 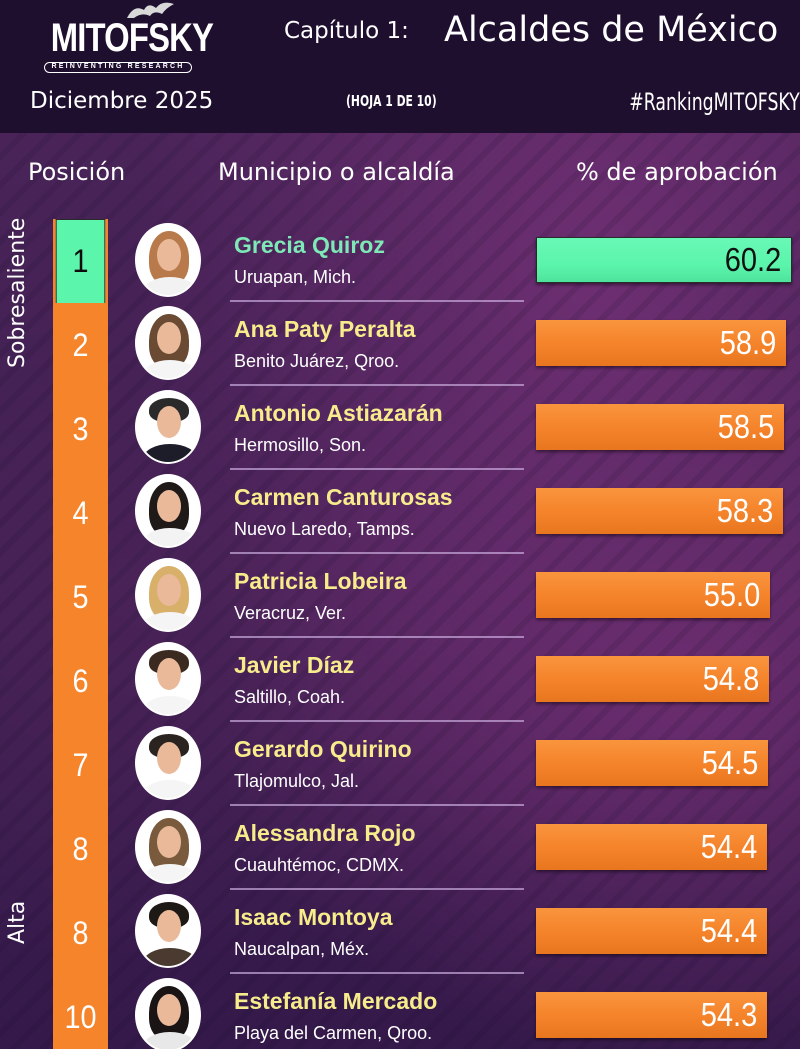 What do you see at coordinates (346, 31) in the screenshot?
I see `chapter-label: Capítulo 1:` at bounding box center [346, 31].